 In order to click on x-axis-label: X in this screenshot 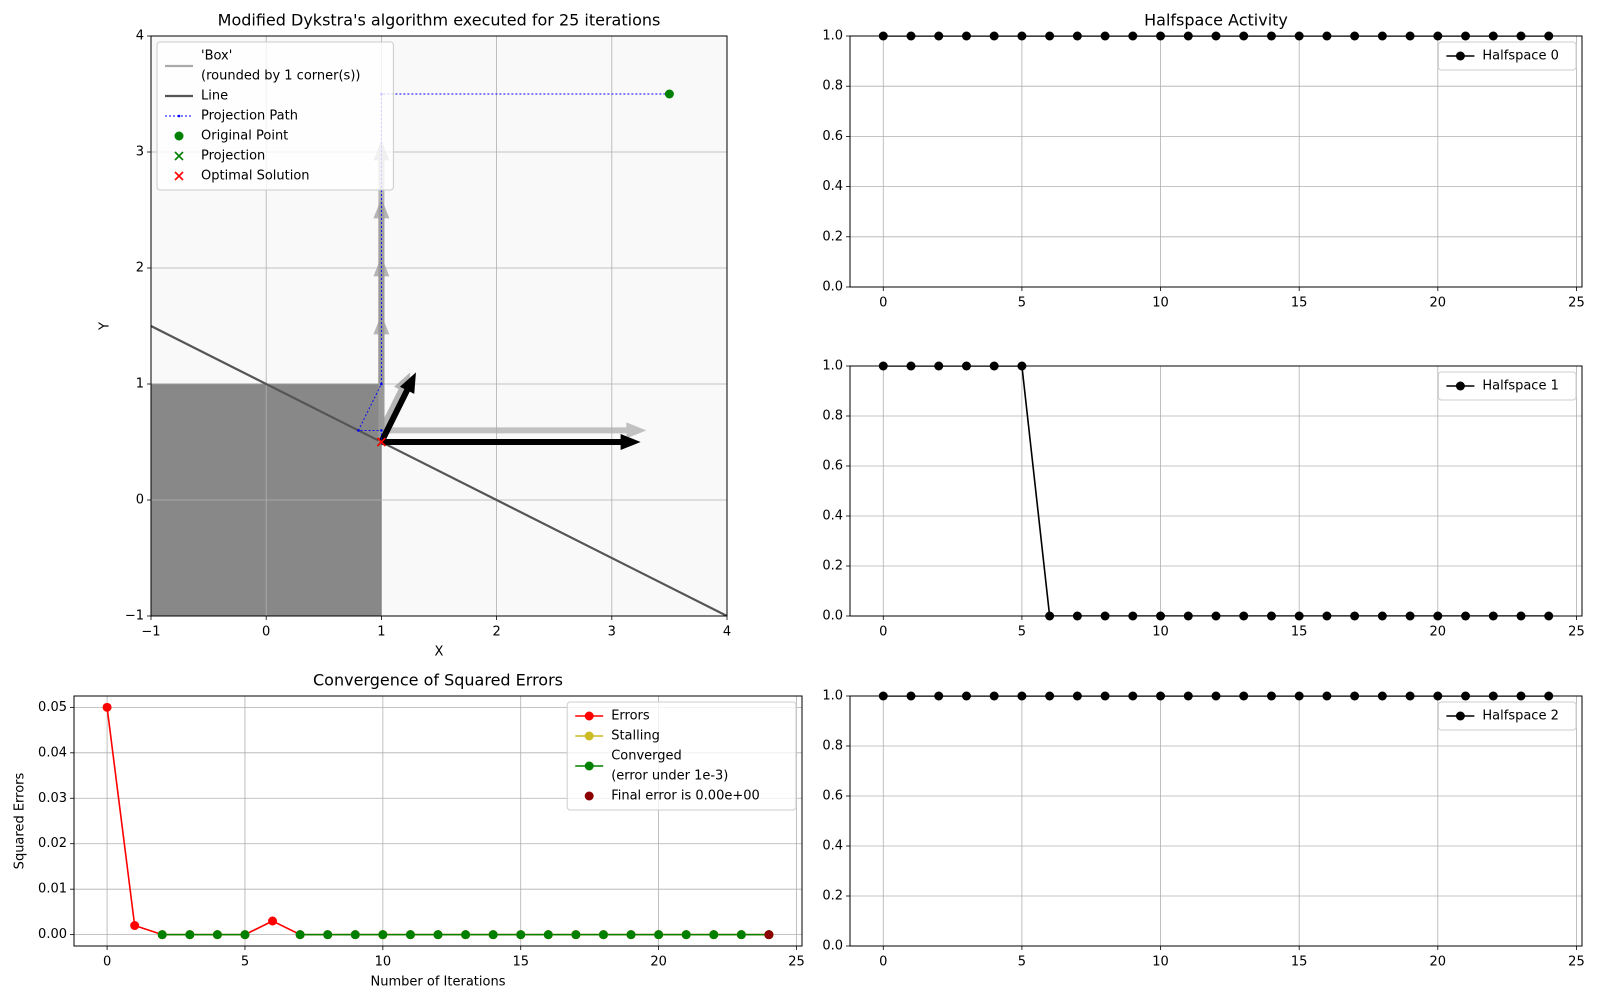, I will do `click(439, 652)`.